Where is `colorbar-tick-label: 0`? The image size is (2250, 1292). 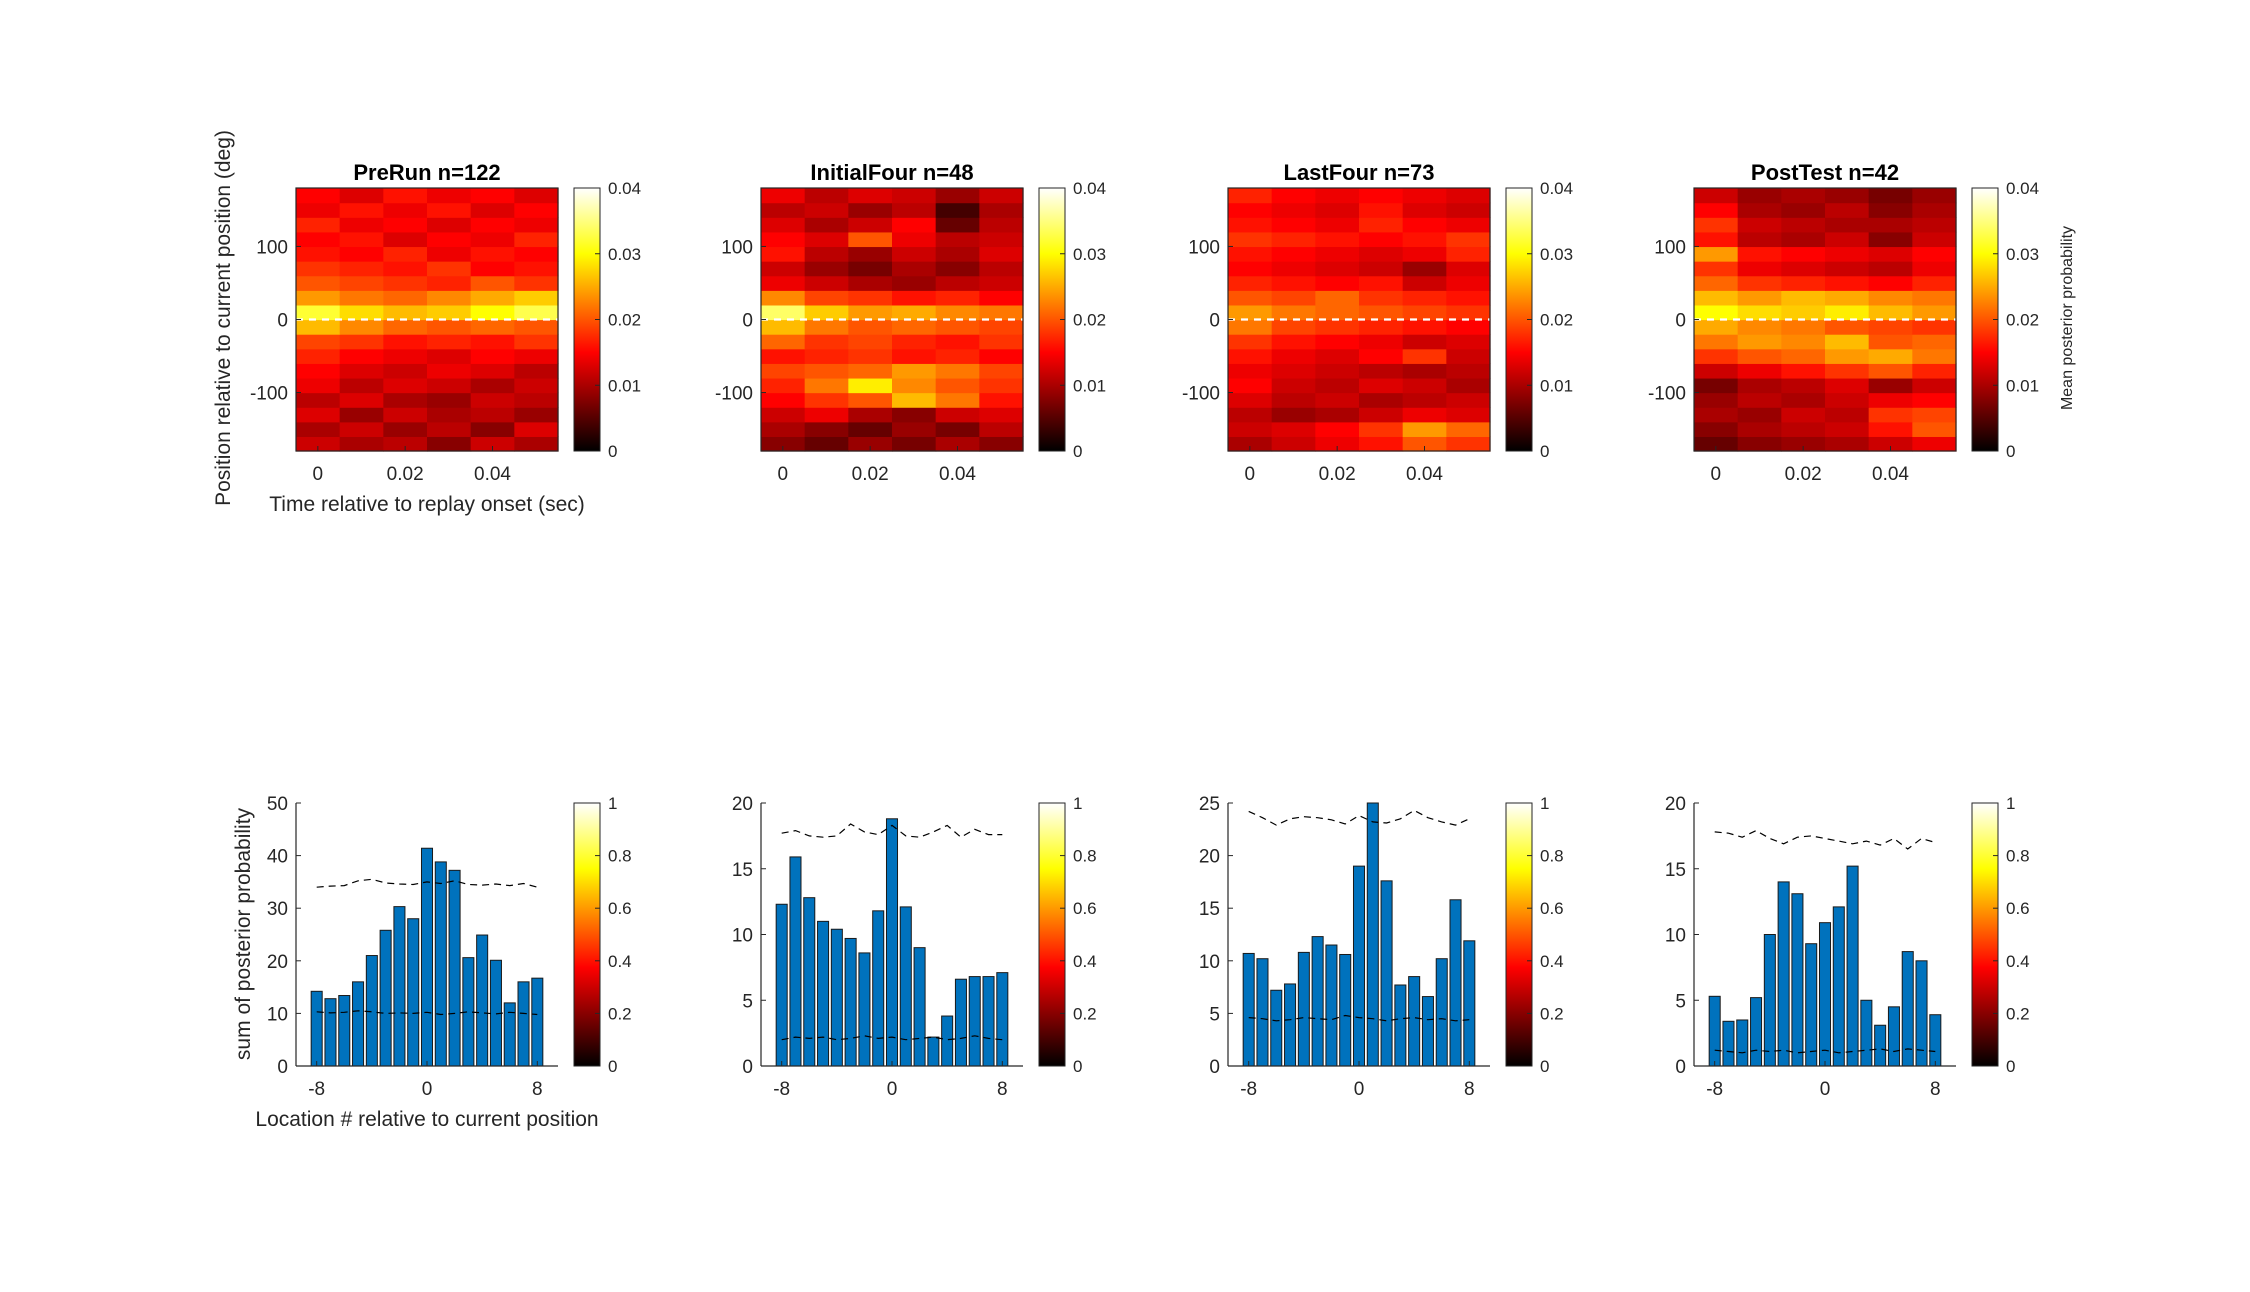
colorbar-tick-label: 0 is located at coordinates (2010, 451).